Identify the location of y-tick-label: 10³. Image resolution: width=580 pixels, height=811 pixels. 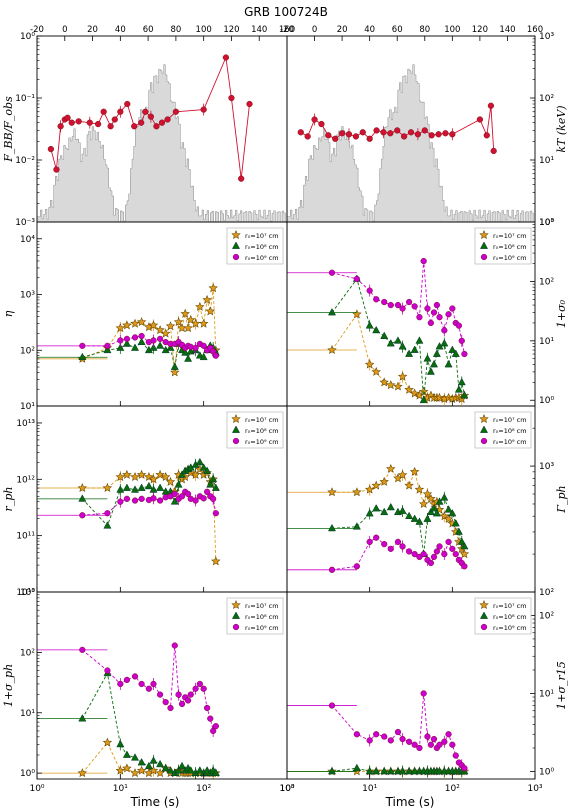
(546, 223).